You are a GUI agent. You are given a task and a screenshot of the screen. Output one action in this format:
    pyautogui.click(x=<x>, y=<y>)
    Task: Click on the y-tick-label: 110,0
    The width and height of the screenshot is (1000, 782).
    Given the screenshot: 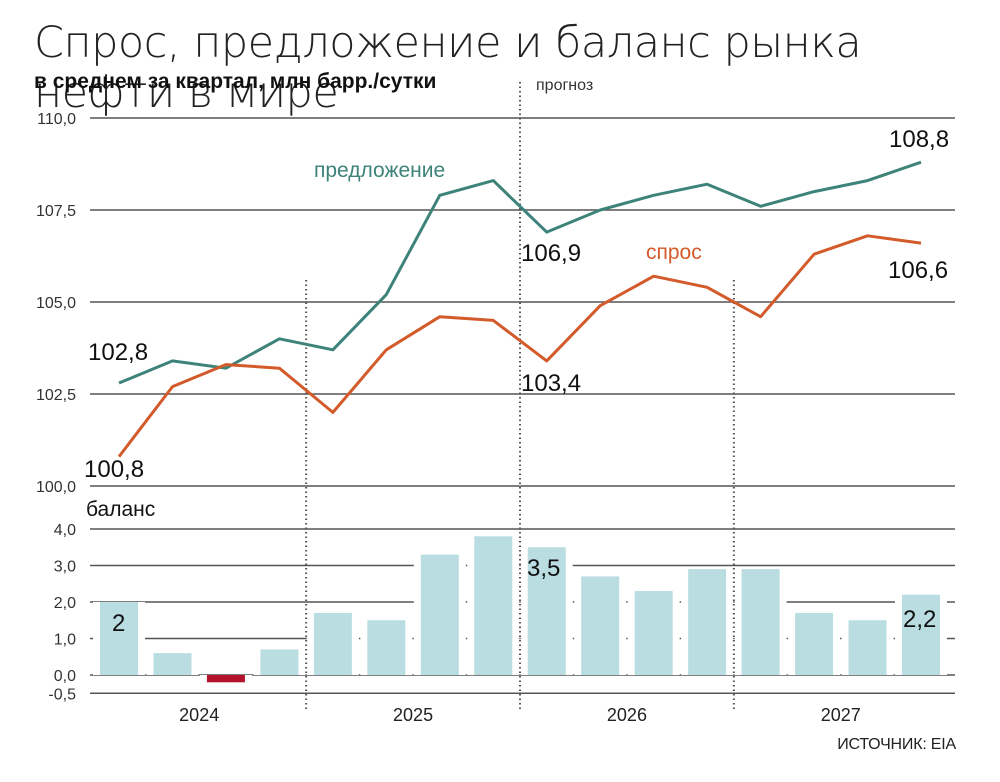 What is the action you would take?
    pyautogui.click(x=56, y=119)
    